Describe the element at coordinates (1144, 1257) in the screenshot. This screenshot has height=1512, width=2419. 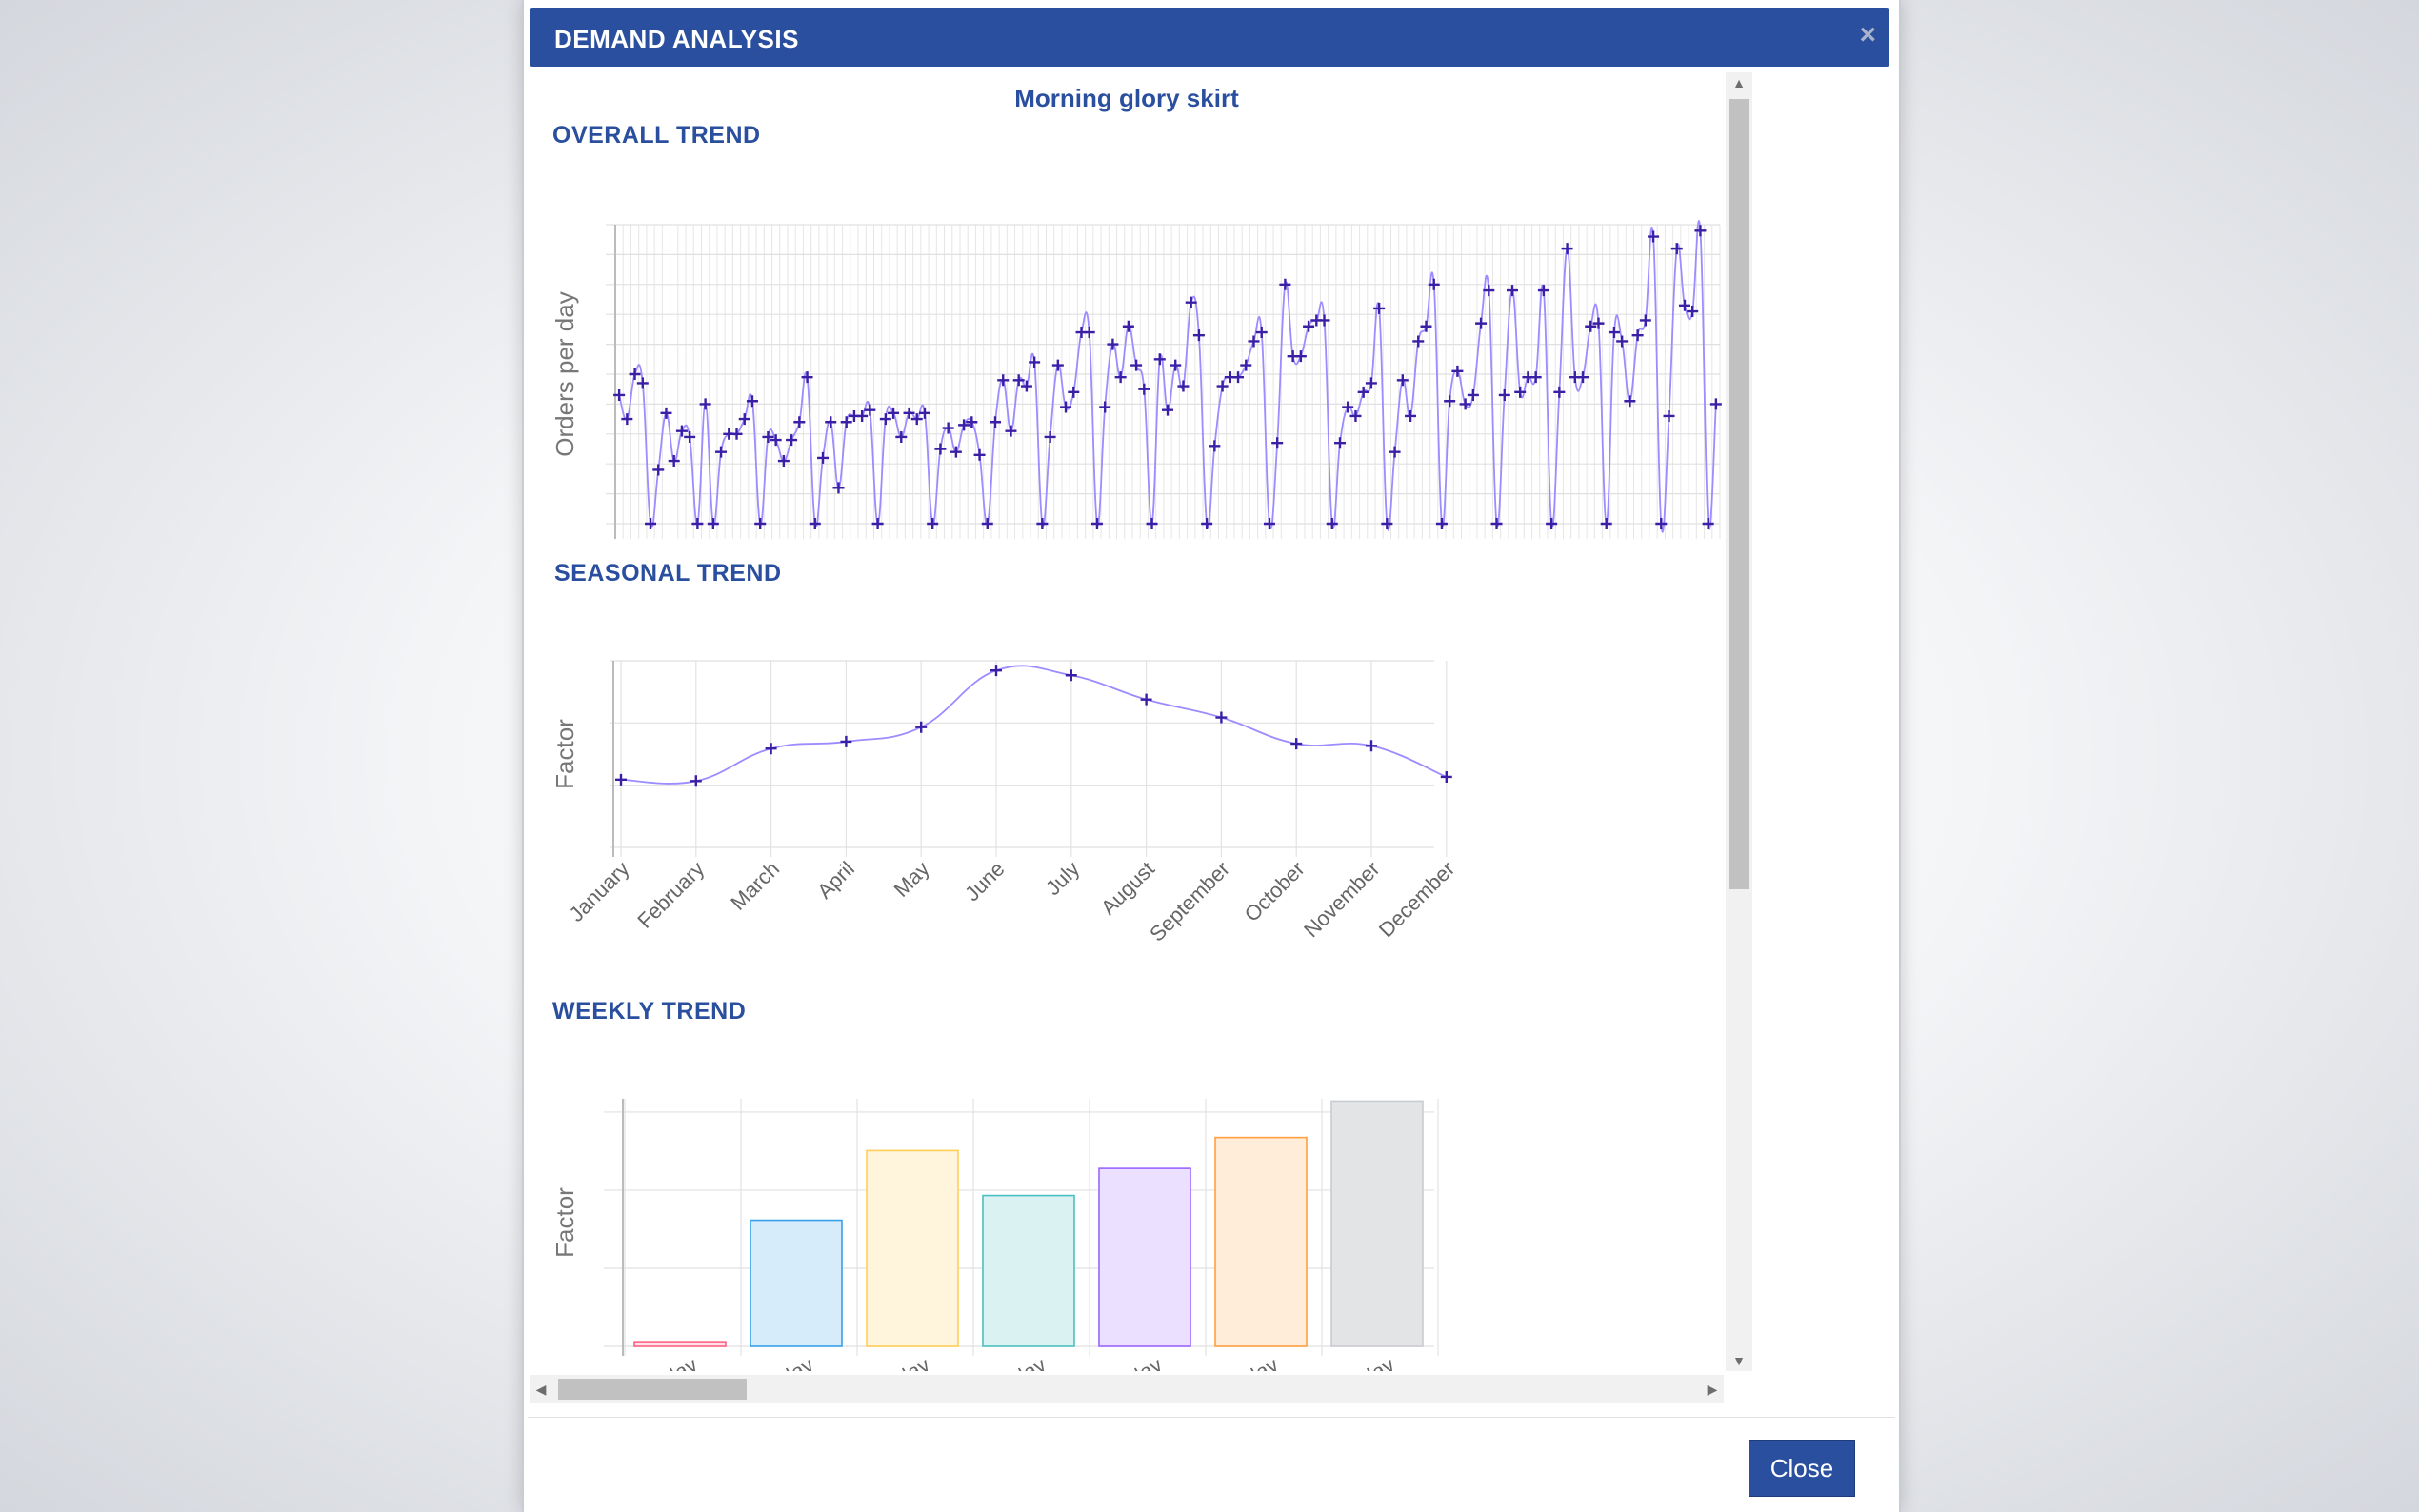
I see `weekly-bar-thursday` at that location.